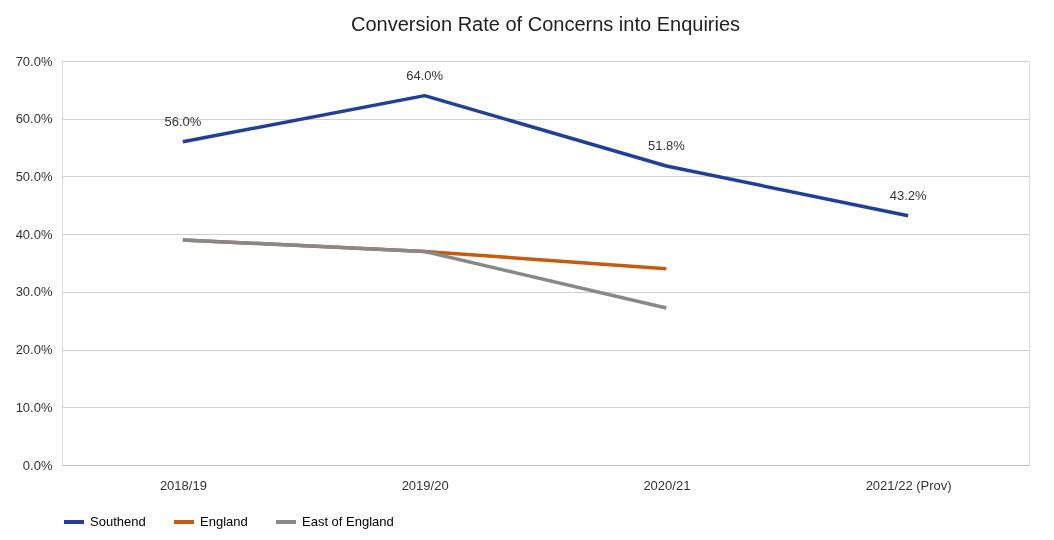  What do you see at coordinates (667, 485) in the screenshot?
I see `x-tick-label: 2020/21` at bounding box center [667, 485].